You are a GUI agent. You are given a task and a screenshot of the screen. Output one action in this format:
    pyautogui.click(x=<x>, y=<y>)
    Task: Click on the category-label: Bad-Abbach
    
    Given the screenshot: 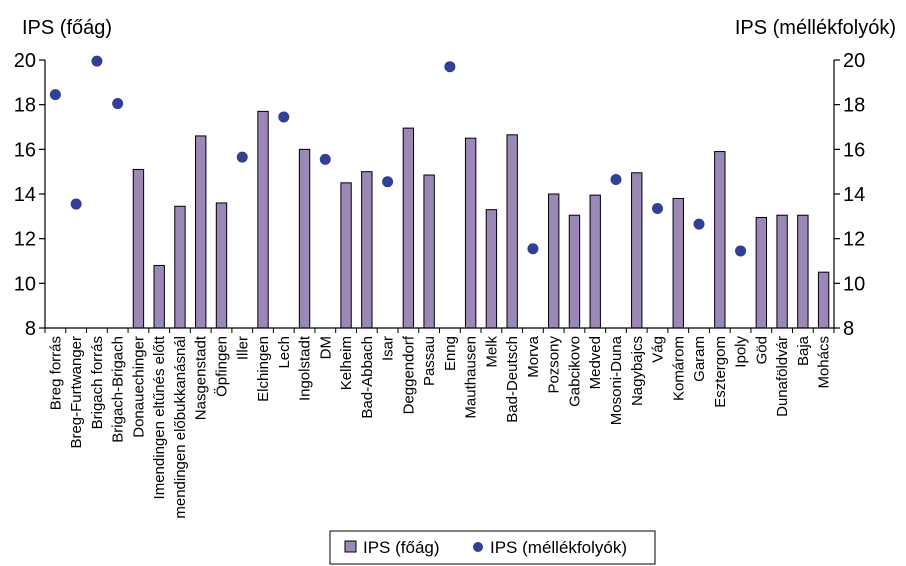 What is the action you would take?
    pyautogui.click(x=367, y=377)
    